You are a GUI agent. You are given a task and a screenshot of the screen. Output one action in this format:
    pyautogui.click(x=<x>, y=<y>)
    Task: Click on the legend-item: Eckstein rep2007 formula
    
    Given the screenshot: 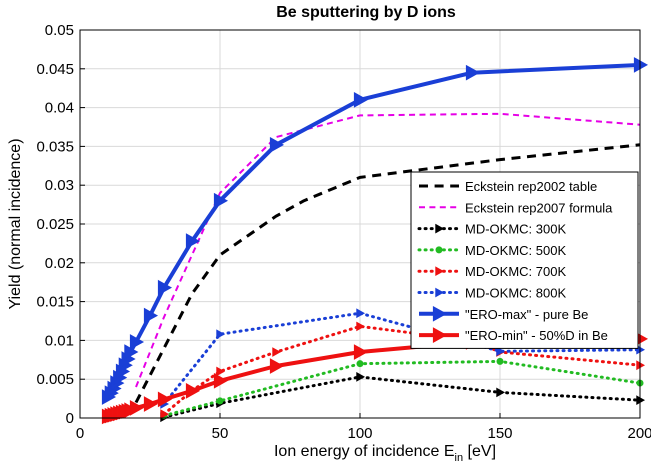 What is the action you would take?
    pyautogui.click(x=516, y=207)
    